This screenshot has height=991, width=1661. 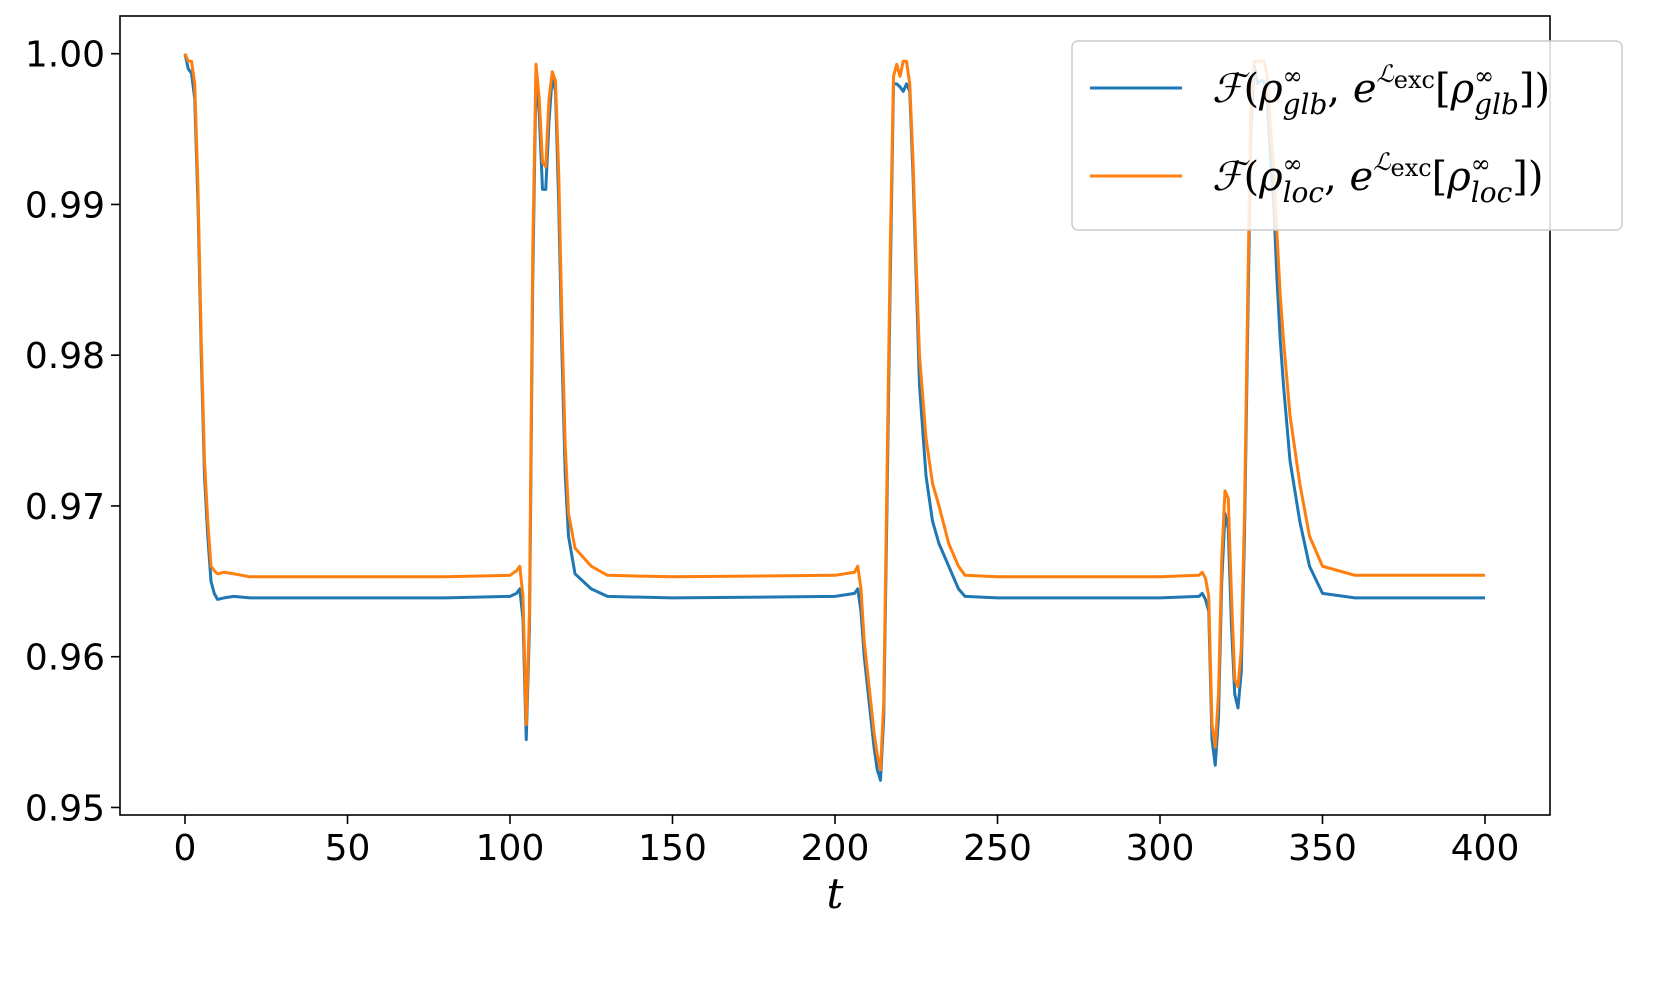 What do you see at coordinates (510, 848) in the screenshot?
I see `x-tick-label: 100` at bounding box center [510, 848].